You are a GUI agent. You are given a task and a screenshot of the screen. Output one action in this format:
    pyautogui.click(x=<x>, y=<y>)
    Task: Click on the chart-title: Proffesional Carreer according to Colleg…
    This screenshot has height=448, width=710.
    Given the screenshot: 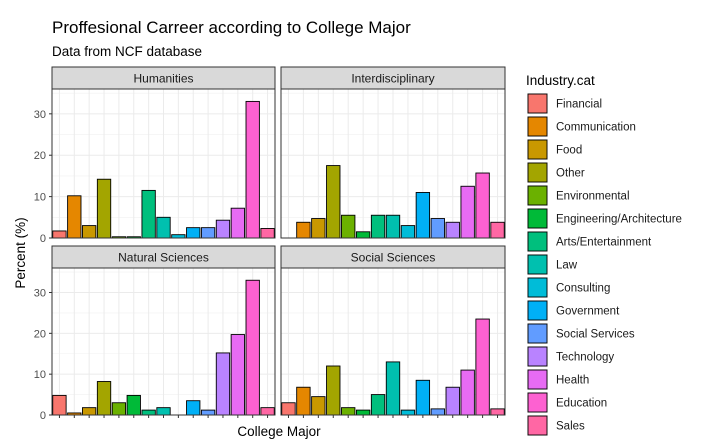 What is the action you would take?
    pyautogui.click(x=231, y=27)
    